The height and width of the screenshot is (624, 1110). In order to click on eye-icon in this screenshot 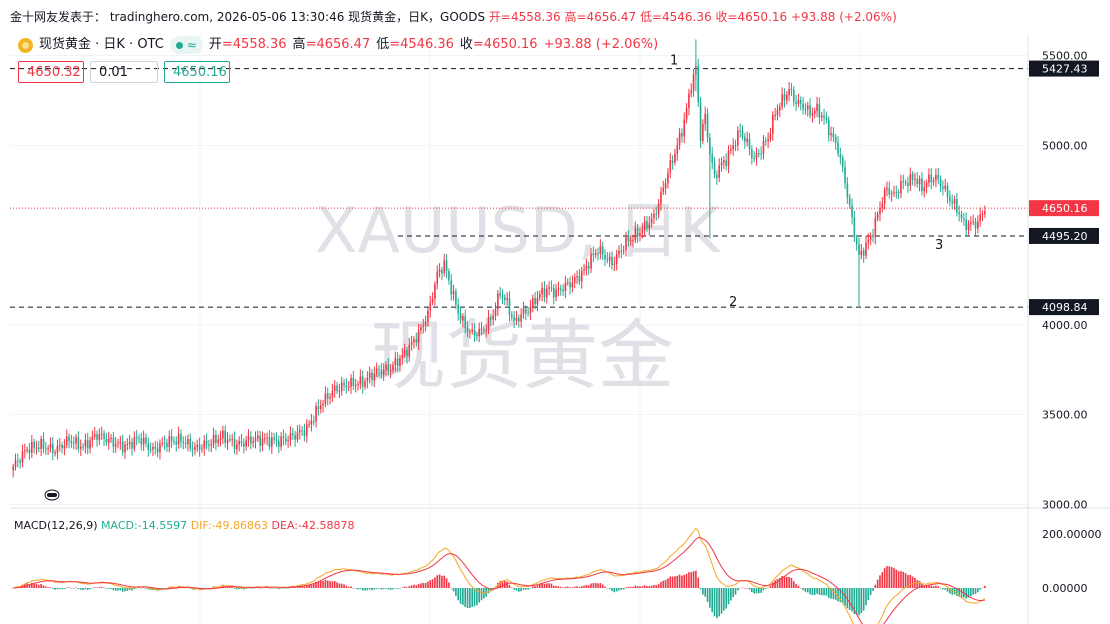, I will do `click(52, 495)`.